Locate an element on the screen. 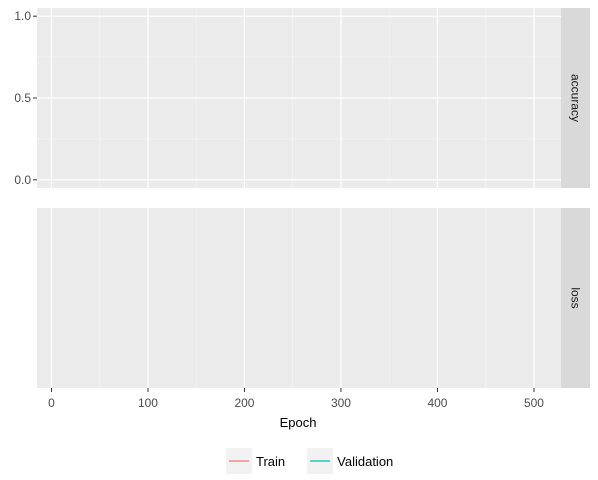  x-tick-label: 100 is located at coordinates (148, 403).